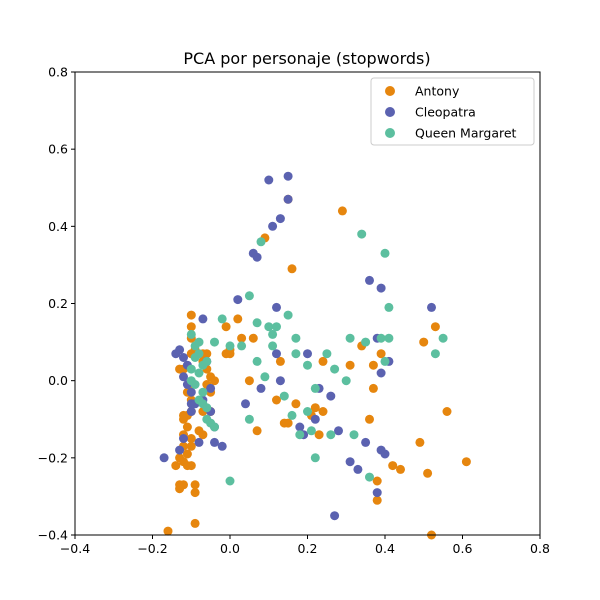 This screenshot has width=600, height=600. What do you see at coordinates (58, 226) in the screenshot?
I see `y-tick-label: 0.4` at bounding box center [58, 226].